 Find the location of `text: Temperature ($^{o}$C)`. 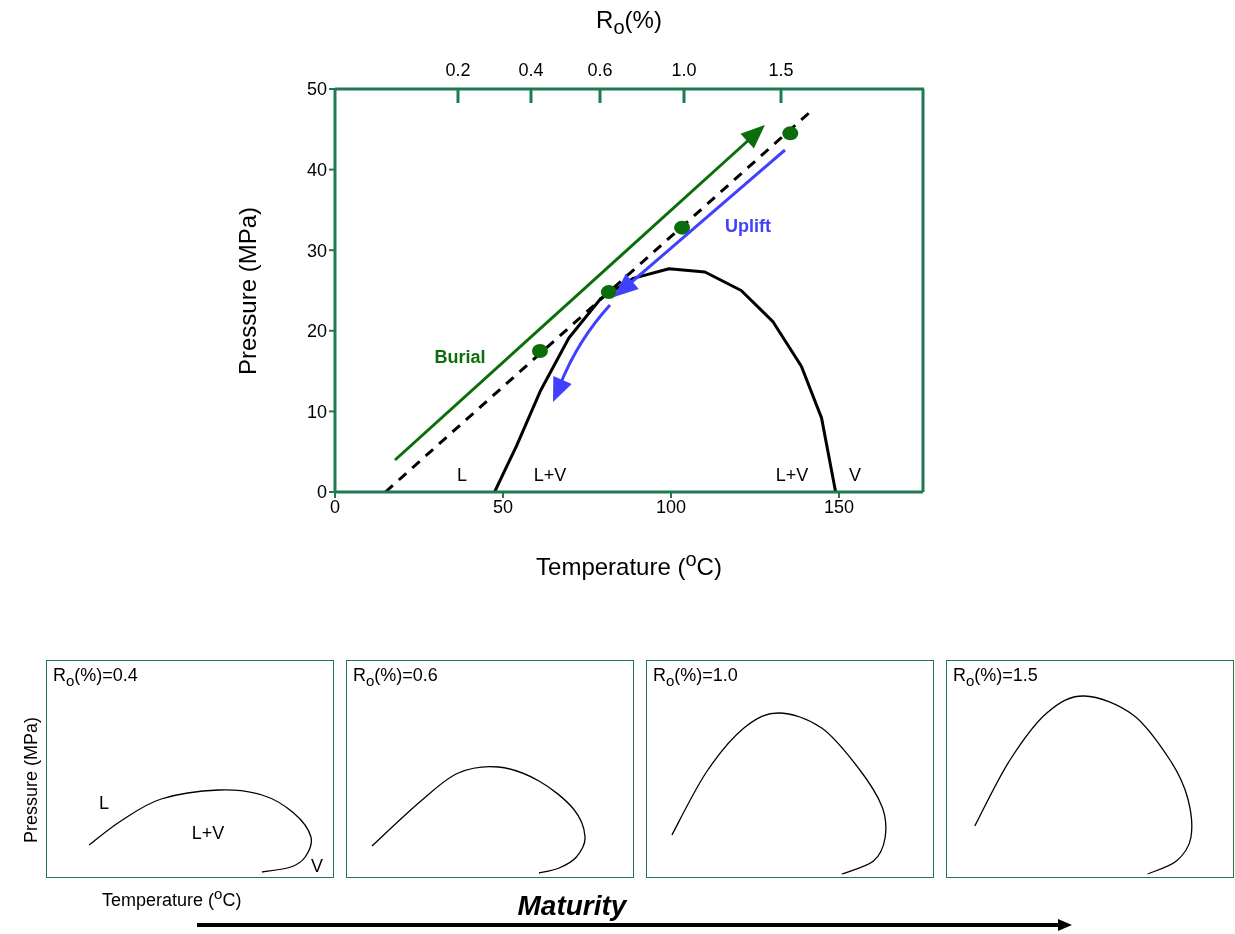

text: Temperature ($^{o}$C) is located at coordinates (172, 897).